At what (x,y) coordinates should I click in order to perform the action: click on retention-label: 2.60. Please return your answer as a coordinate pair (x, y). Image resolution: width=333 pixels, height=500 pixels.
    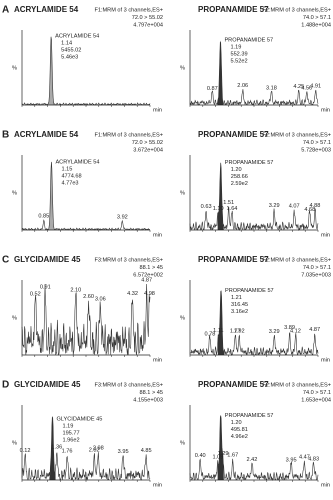
    Looking at the image, I should click on (88, 297).